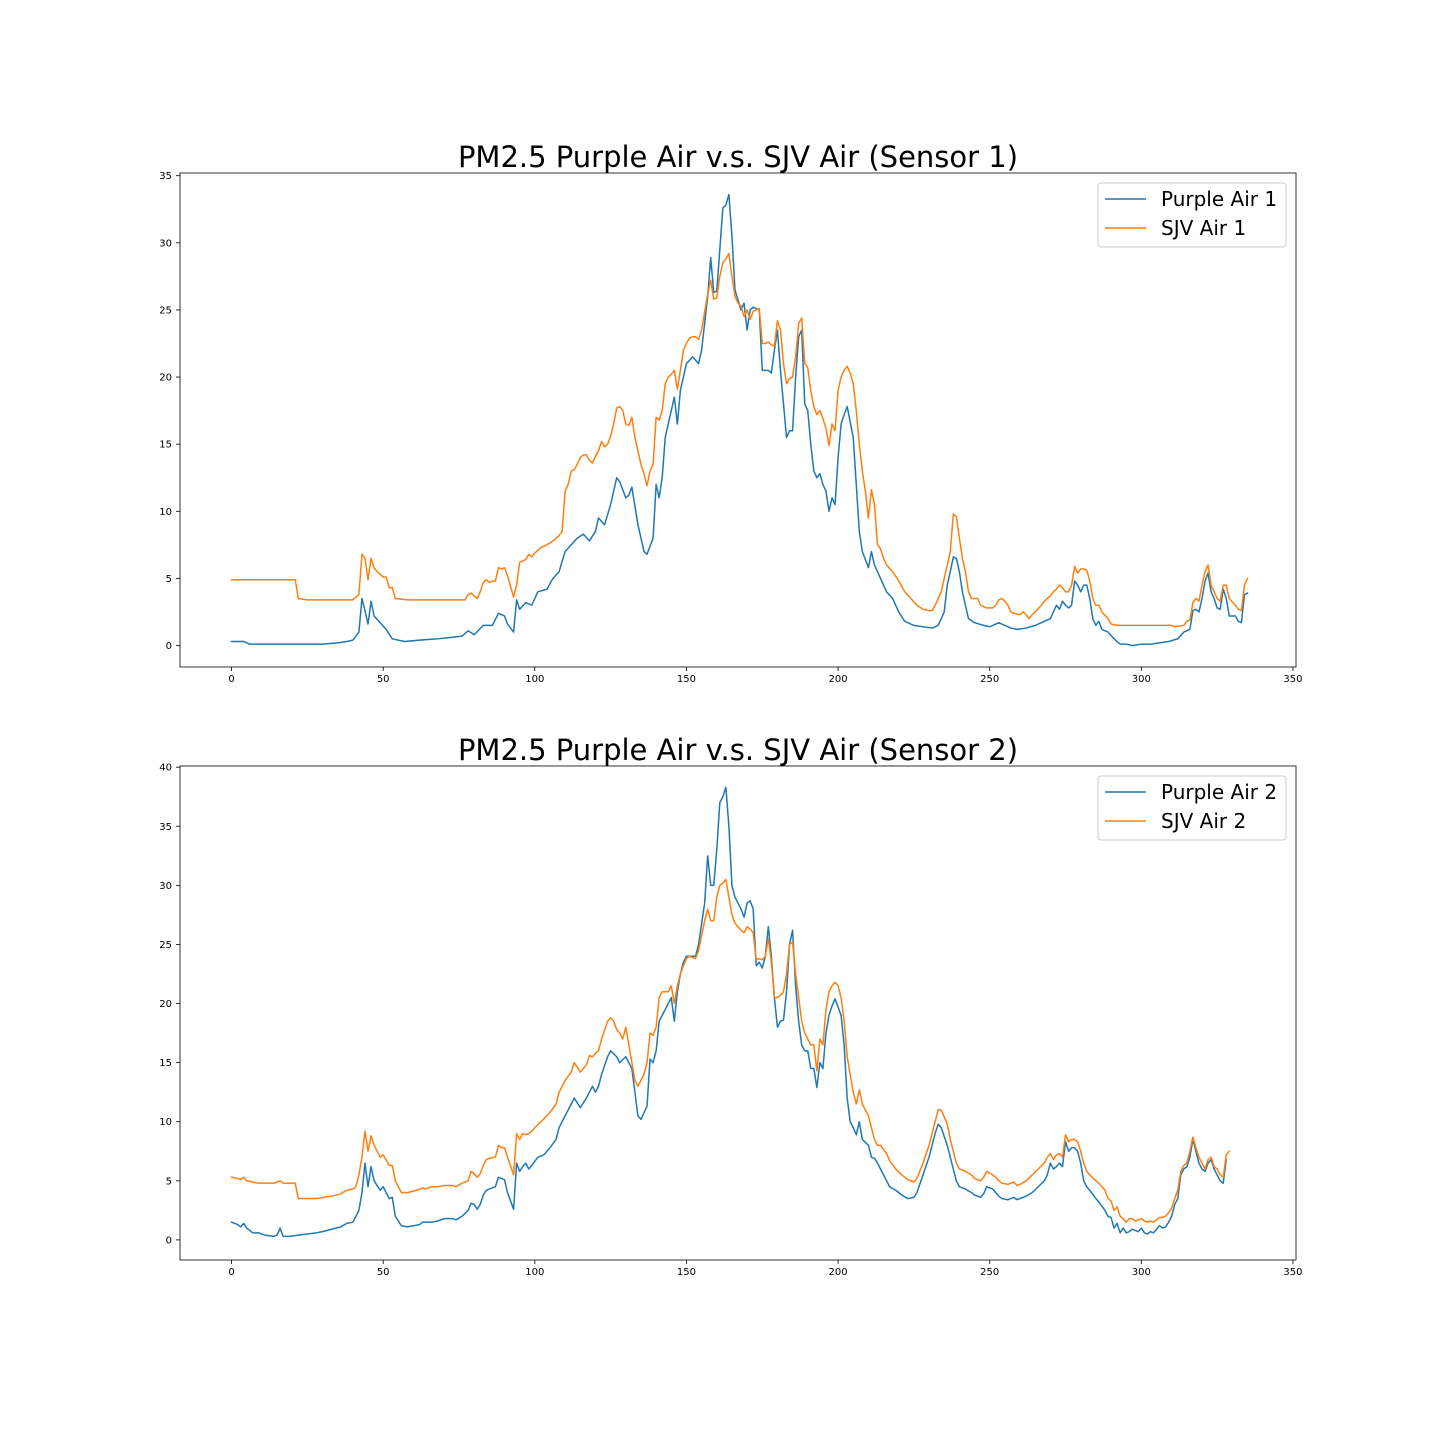 This screenshot has width=1440, height=1440. I want to click on legend-label: SJV Air 2, so click(1203, 821).